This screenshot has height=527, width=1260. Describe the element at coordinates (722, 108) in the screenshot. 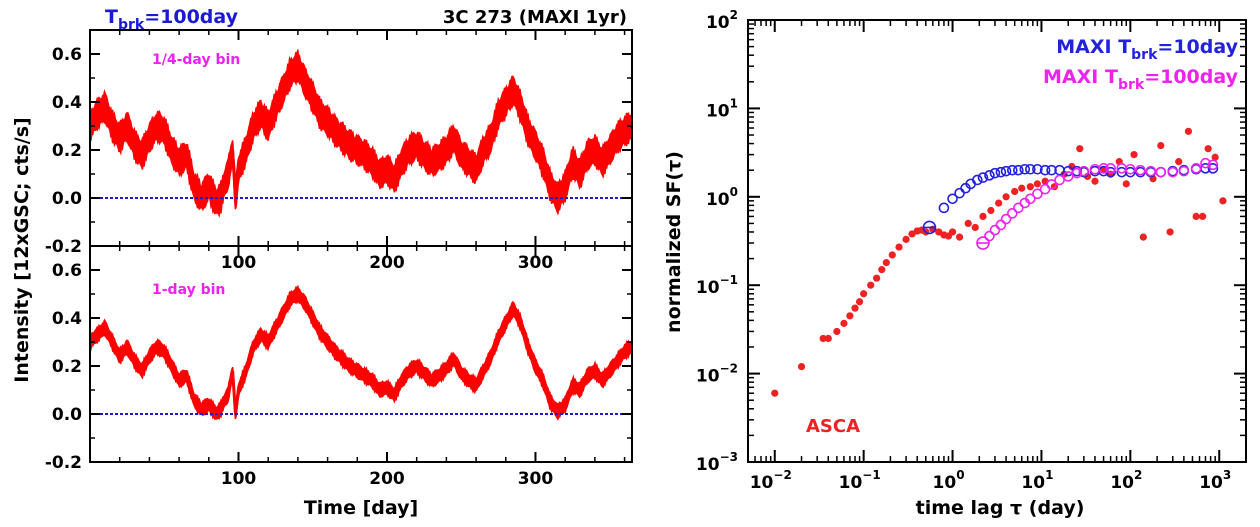

I see `y-tick-label: 10¹` at that location.